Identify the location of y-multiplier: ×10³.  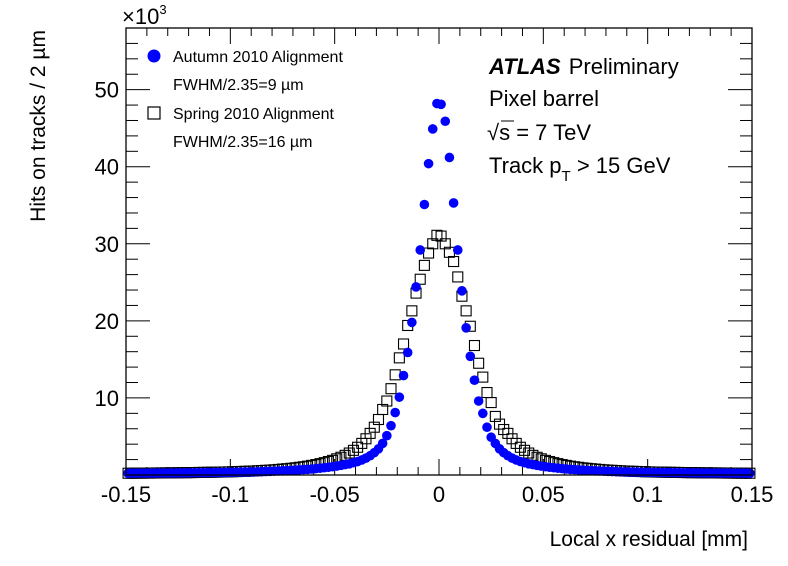
(144, 15).